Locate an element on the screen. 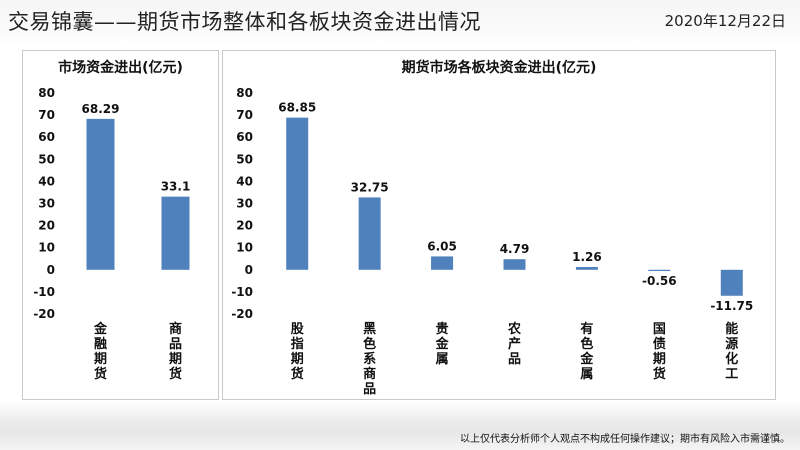 The width and height of the screenshot is (800, 450). header-brush-decoration is located at coordinates (400, 24).